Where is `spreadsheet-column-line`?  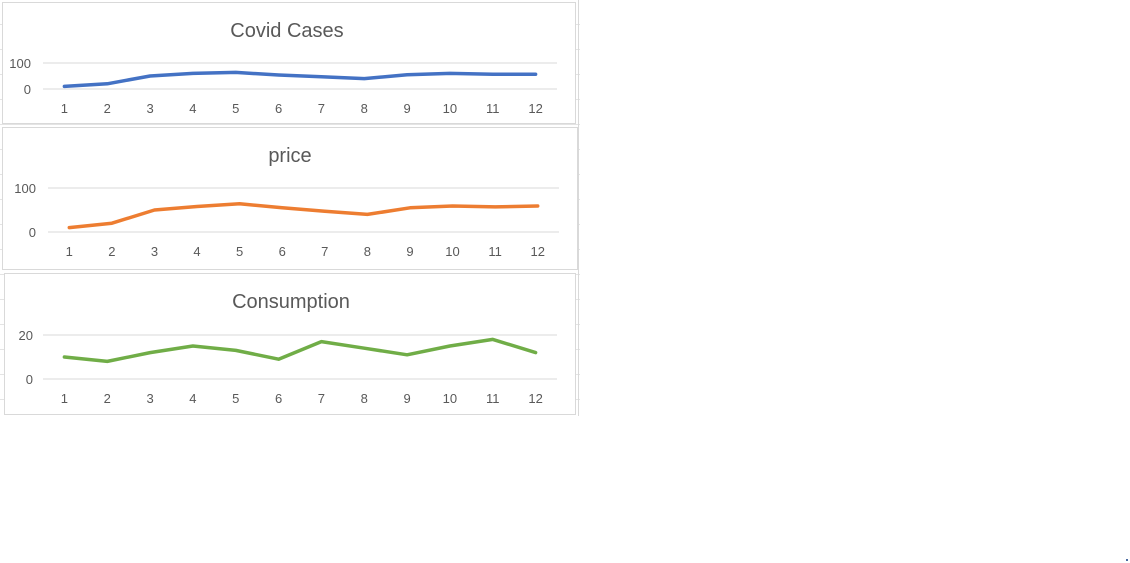 spreadsheet-column-line is located at coordinates (578, 208).